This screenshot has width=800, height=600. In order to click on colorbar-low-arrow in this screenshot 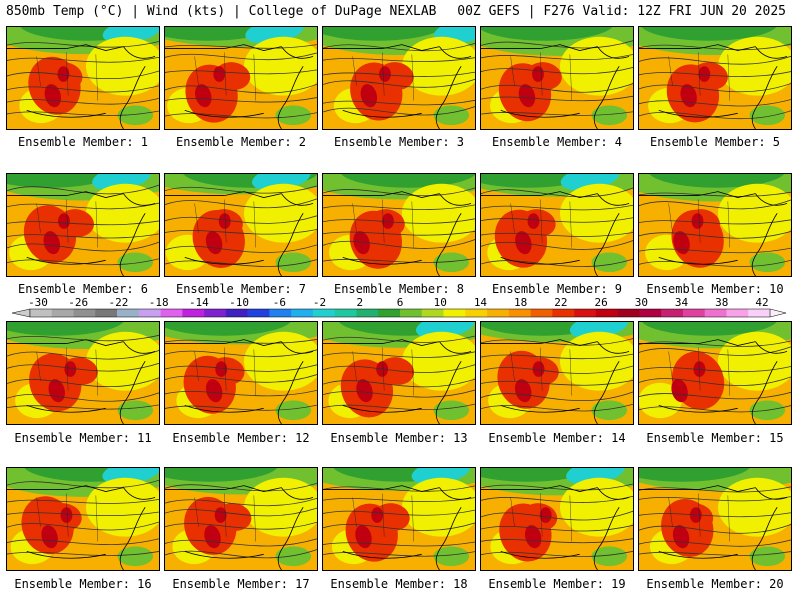, I will do `click(21, 313)`.